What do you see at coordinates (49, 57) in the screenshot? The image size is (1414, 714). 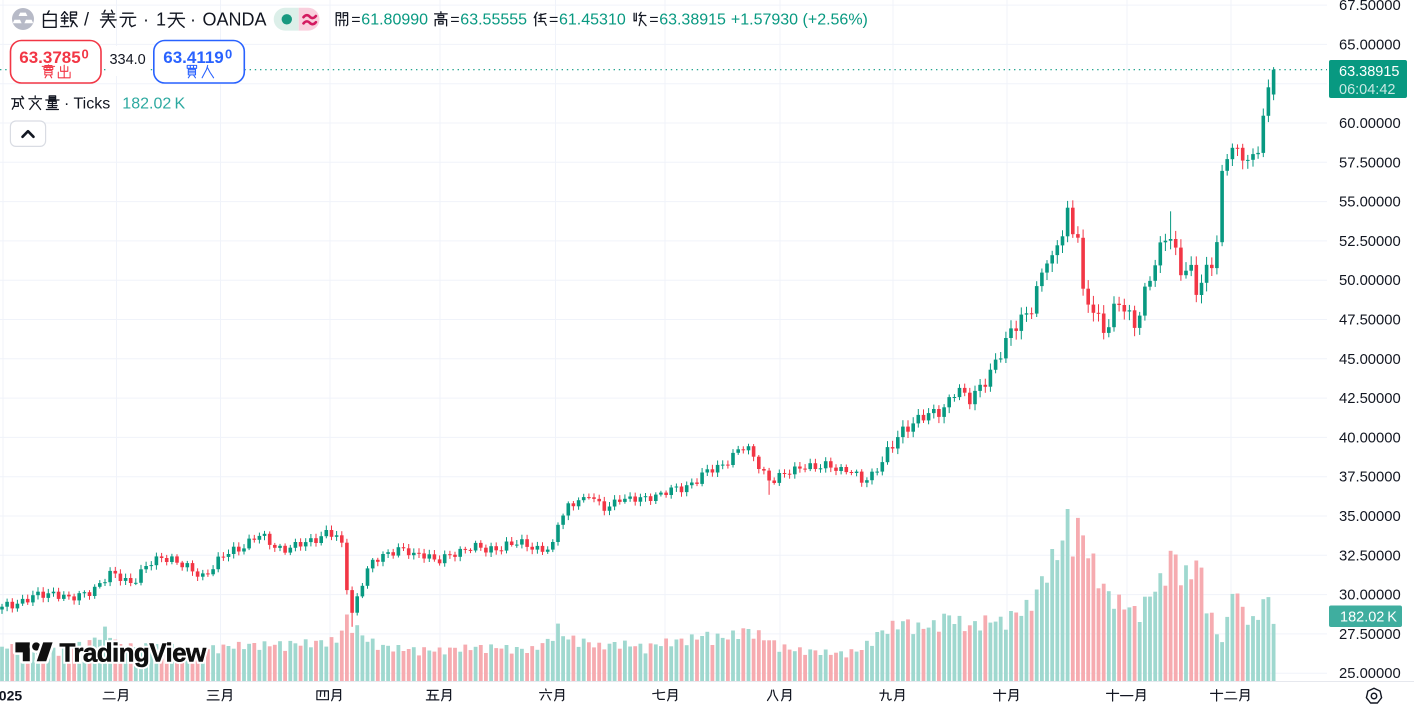 I see `svg-text: 63.3785` at bounding box center [49, 57].